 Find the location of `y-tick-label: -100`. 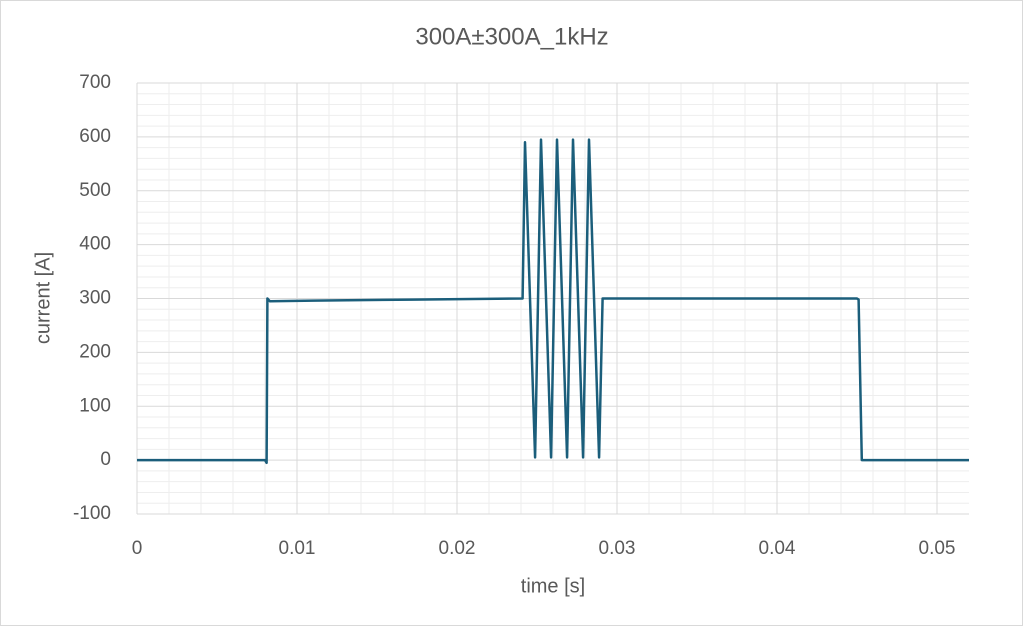

y-tick-label: -100 is located at coordinates (92, 513).